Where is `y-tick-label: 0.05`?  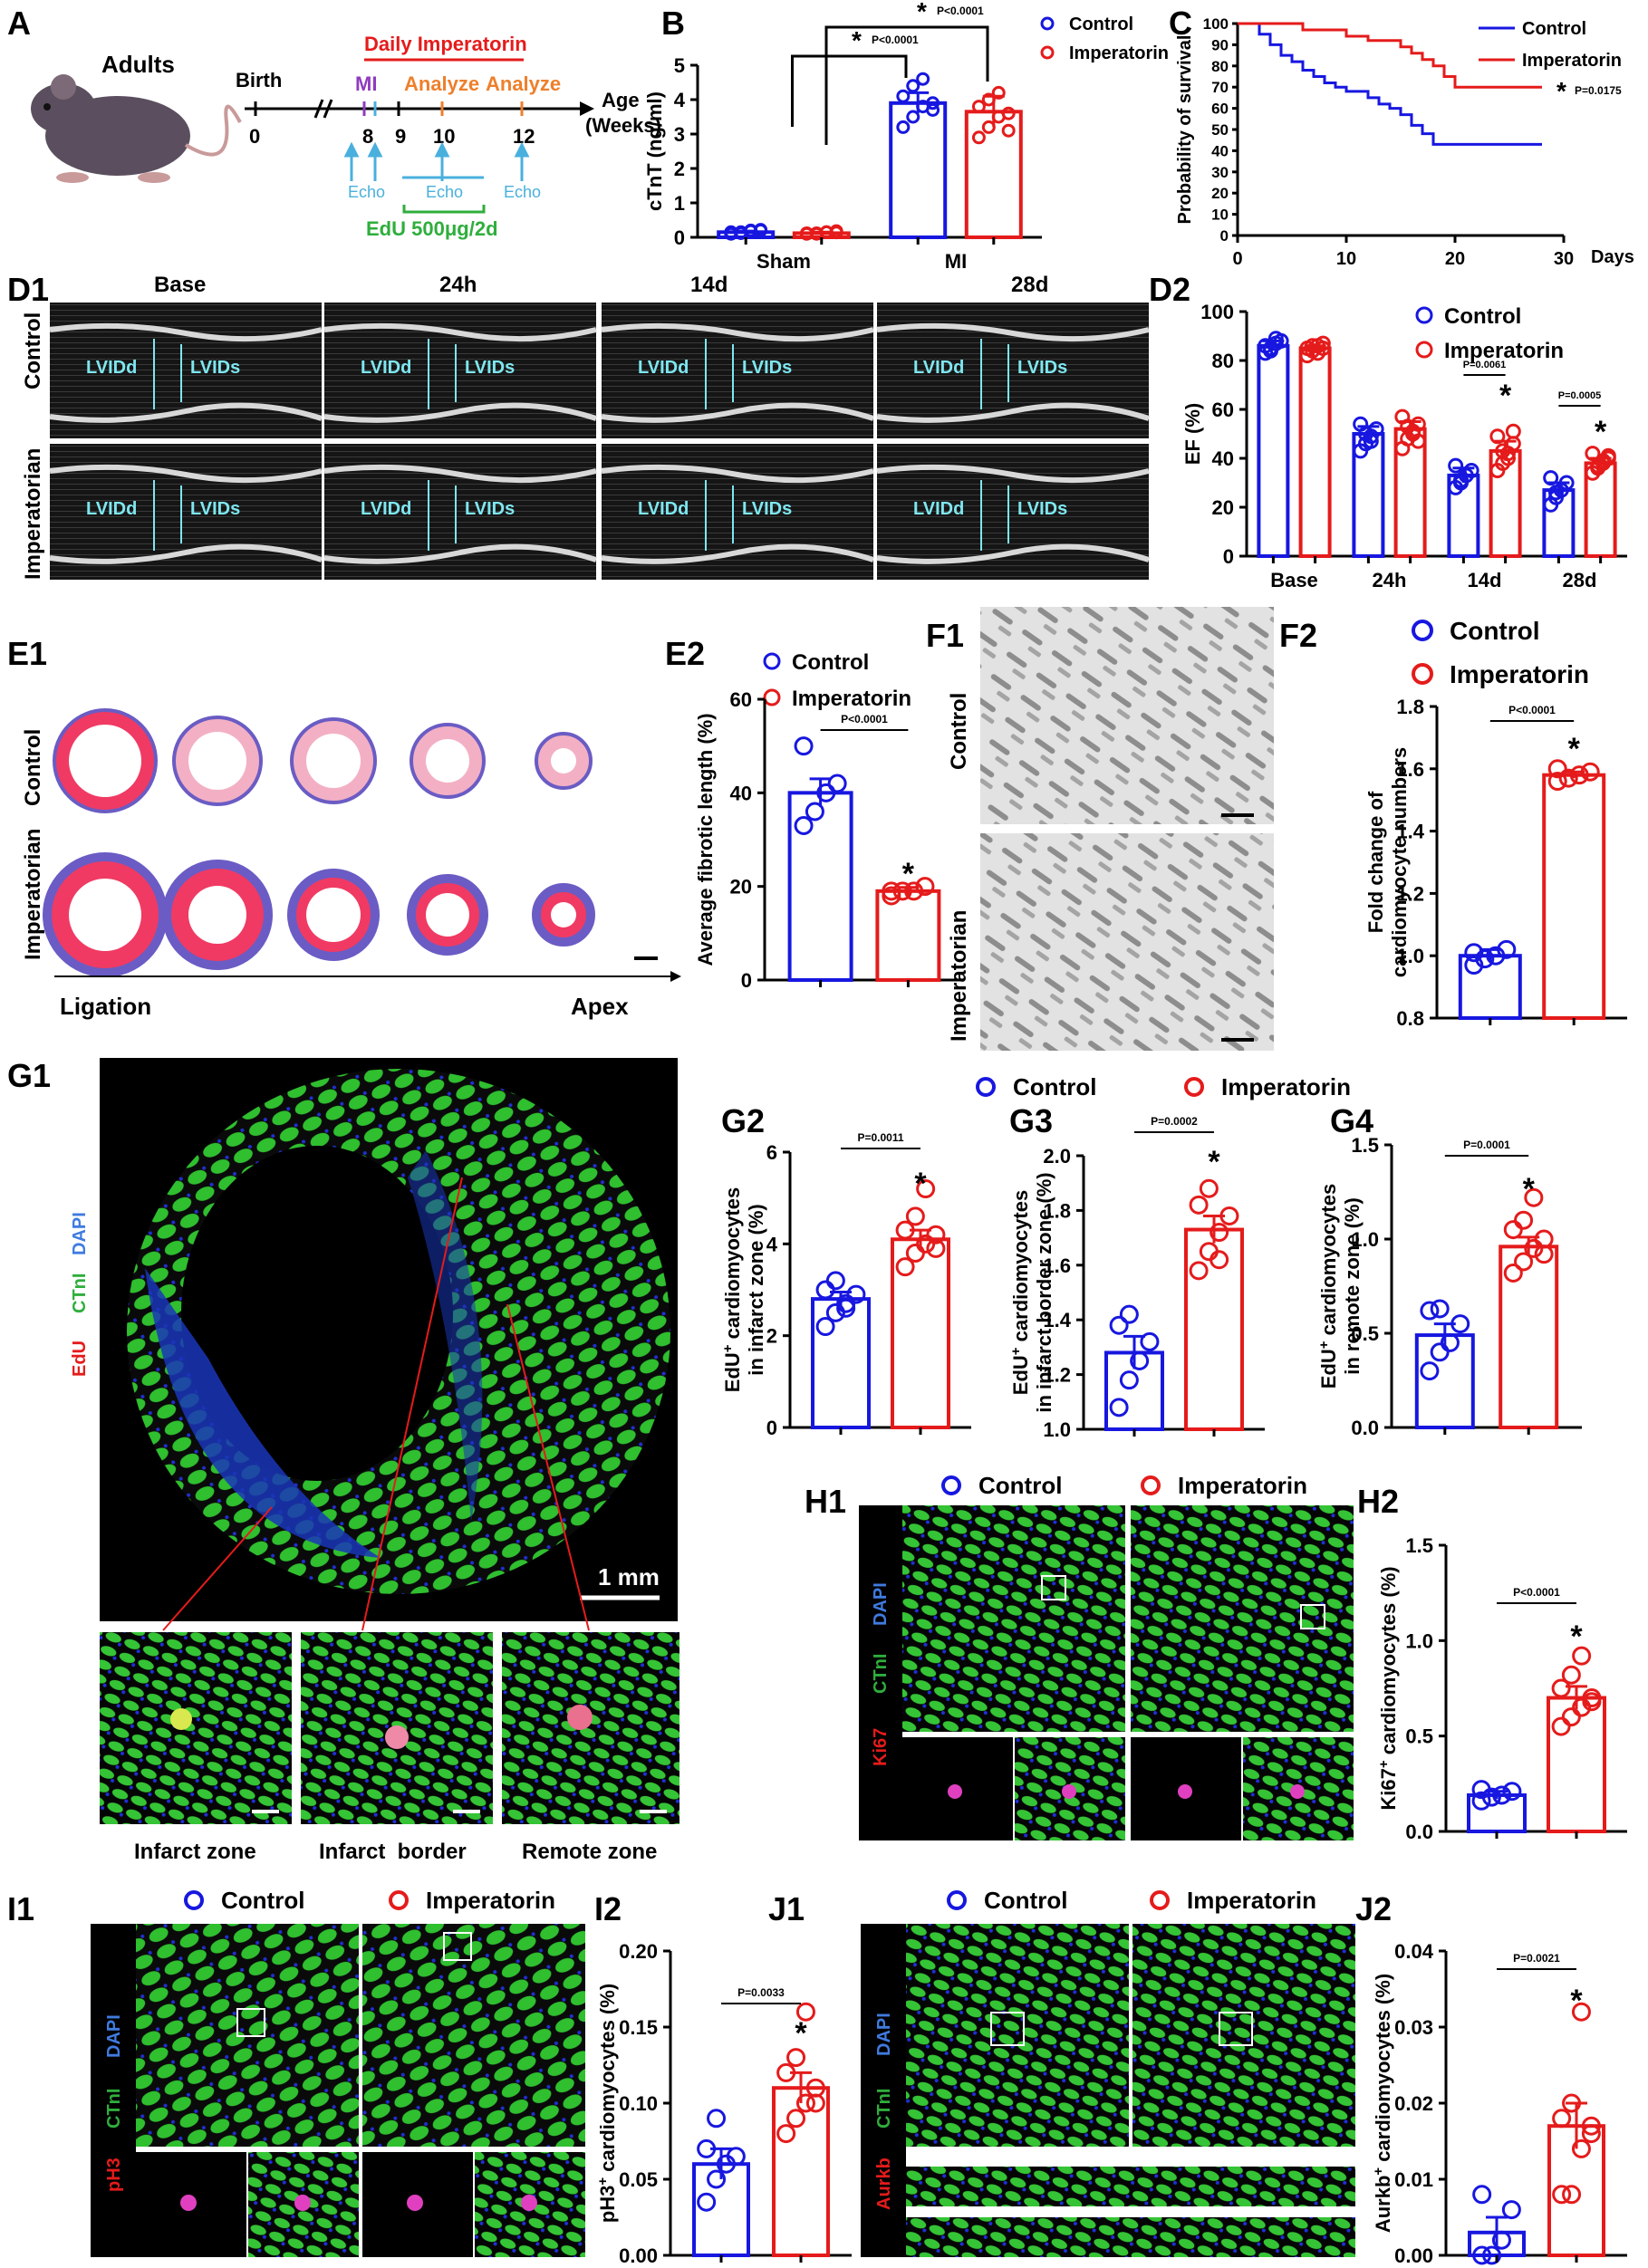 y-tick-label: 0.05 is located at coordinates (639, 2180).